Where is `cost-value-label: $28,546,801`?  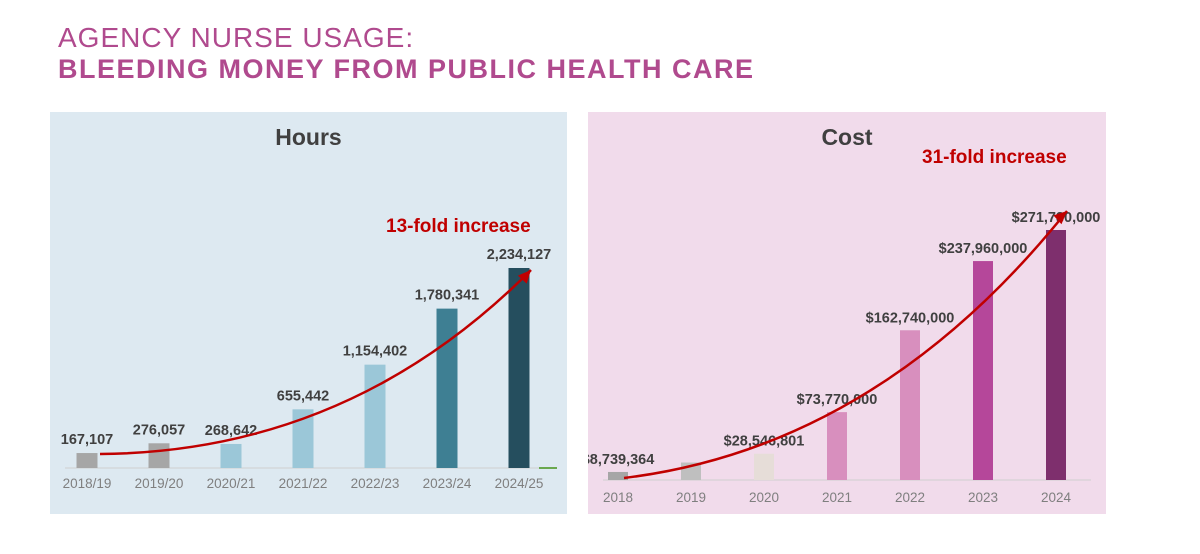
cost-value-label: $28,546,801 is located at coordinates (764, 442).